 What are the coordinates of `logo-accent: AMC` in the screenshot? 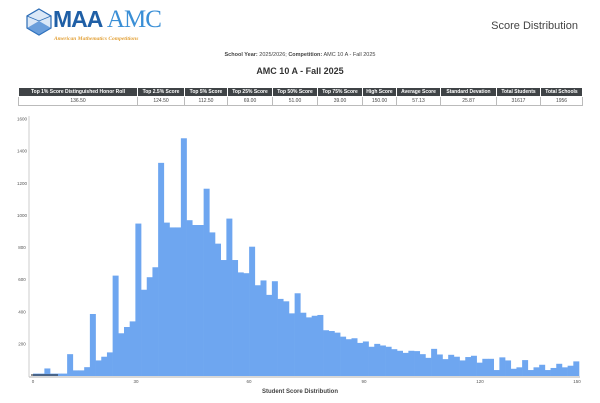 It's located at (134, 19).